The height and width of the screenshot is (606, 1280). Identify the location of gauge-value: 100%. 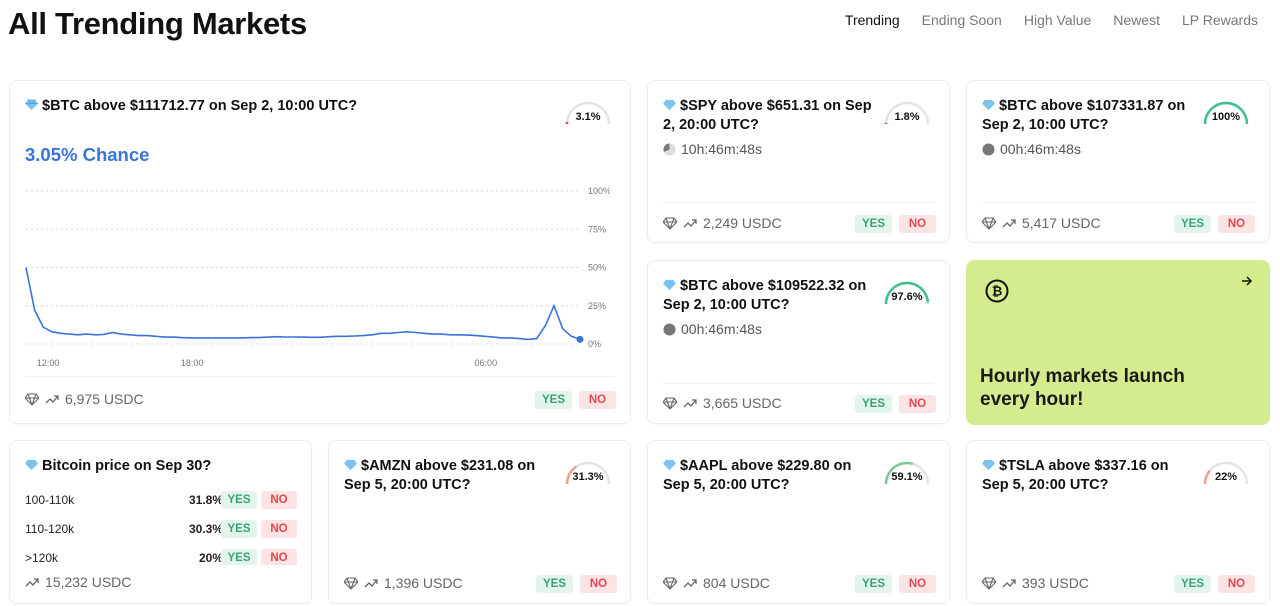
(1226, 117).